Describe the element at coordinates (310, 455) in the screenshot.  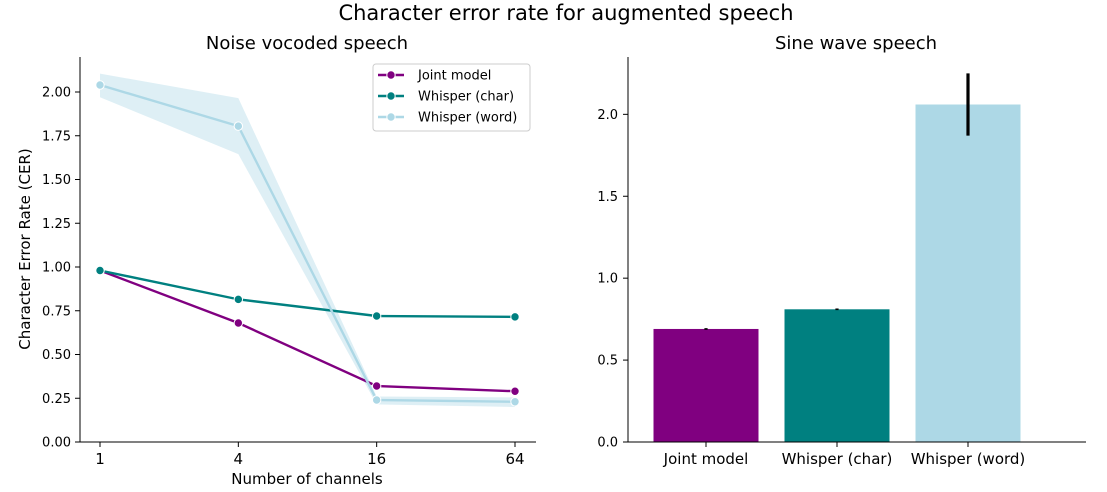
I see `x-ticks: 1 4 16 64` at that location.